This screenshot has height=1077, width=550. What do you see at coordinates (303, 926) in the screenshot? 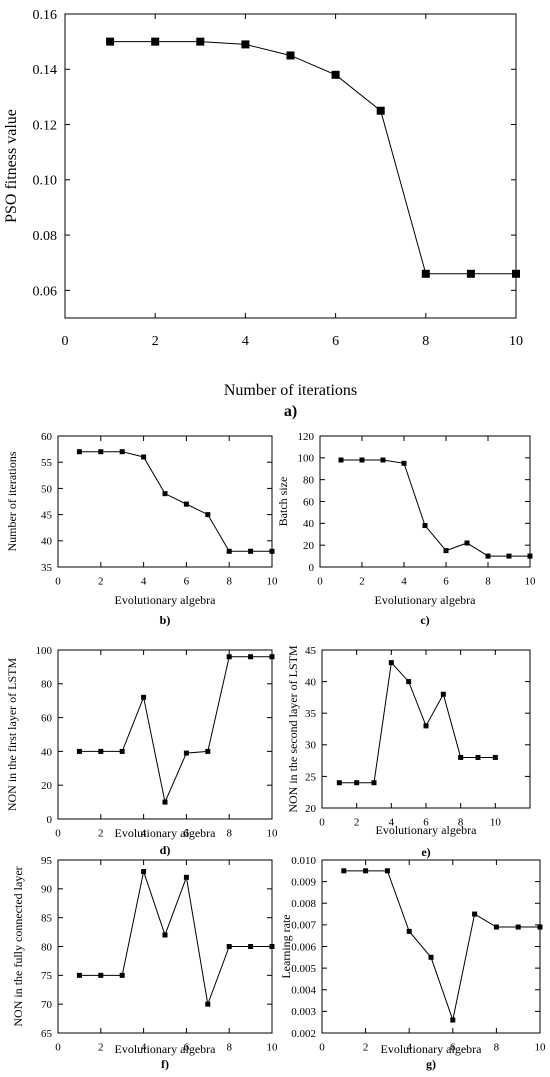
I see `y-tick-label: 0.007` at bounding box center [303, 926].